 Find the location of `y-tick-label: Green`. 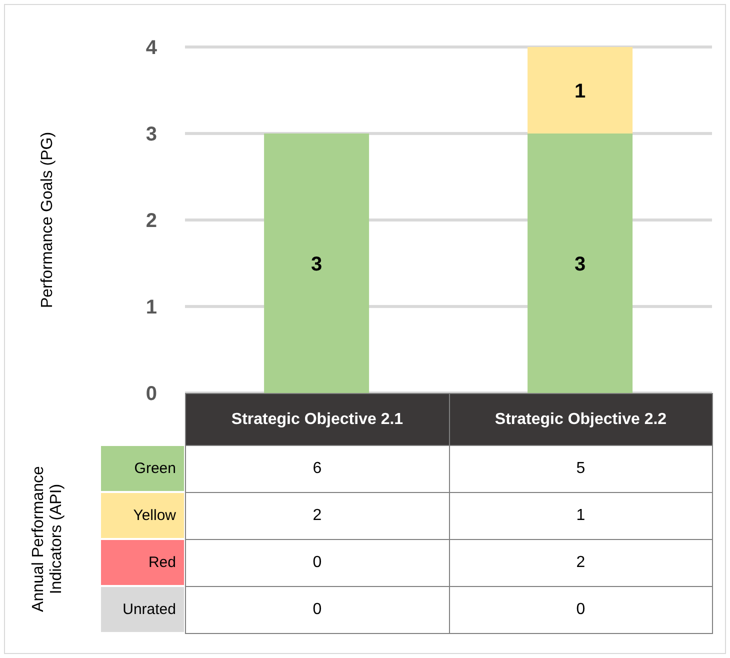

y-tick-label: Green is located at coordinates (142, 468).